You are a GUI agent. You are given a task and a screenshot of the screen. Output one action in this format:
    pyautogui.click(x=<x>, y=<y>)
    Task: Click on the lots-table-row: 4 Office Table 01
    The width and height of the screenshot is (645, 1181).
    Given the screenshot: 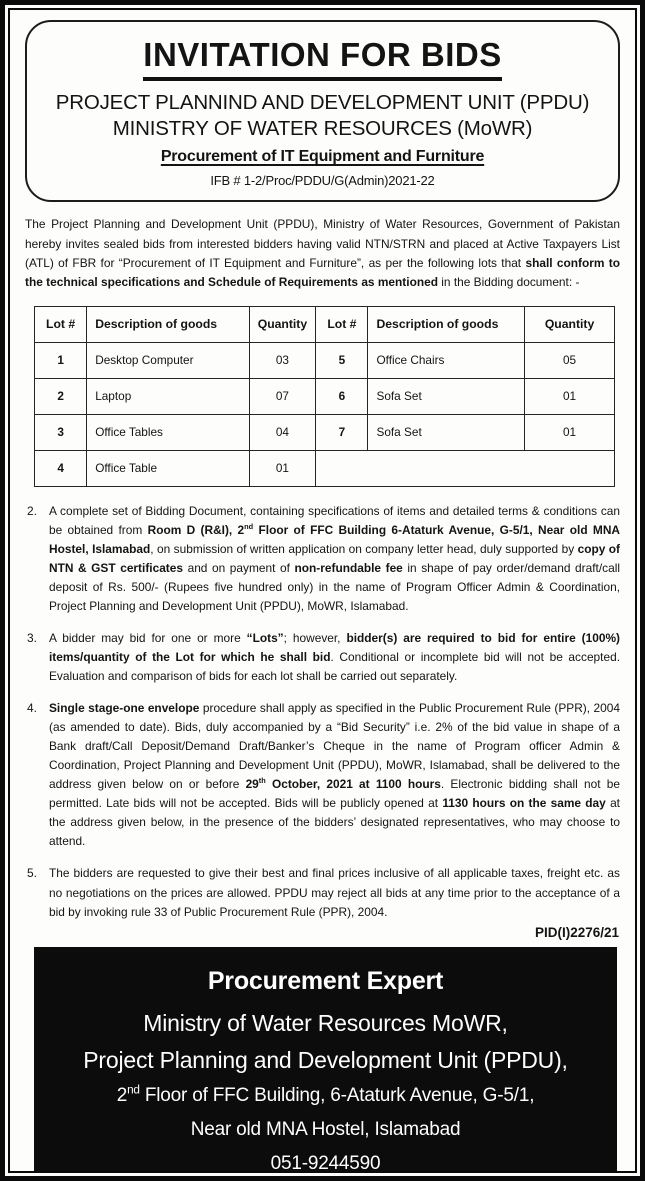 What is the action you would take?
    pyautogui.click(x=324, y=468)
    